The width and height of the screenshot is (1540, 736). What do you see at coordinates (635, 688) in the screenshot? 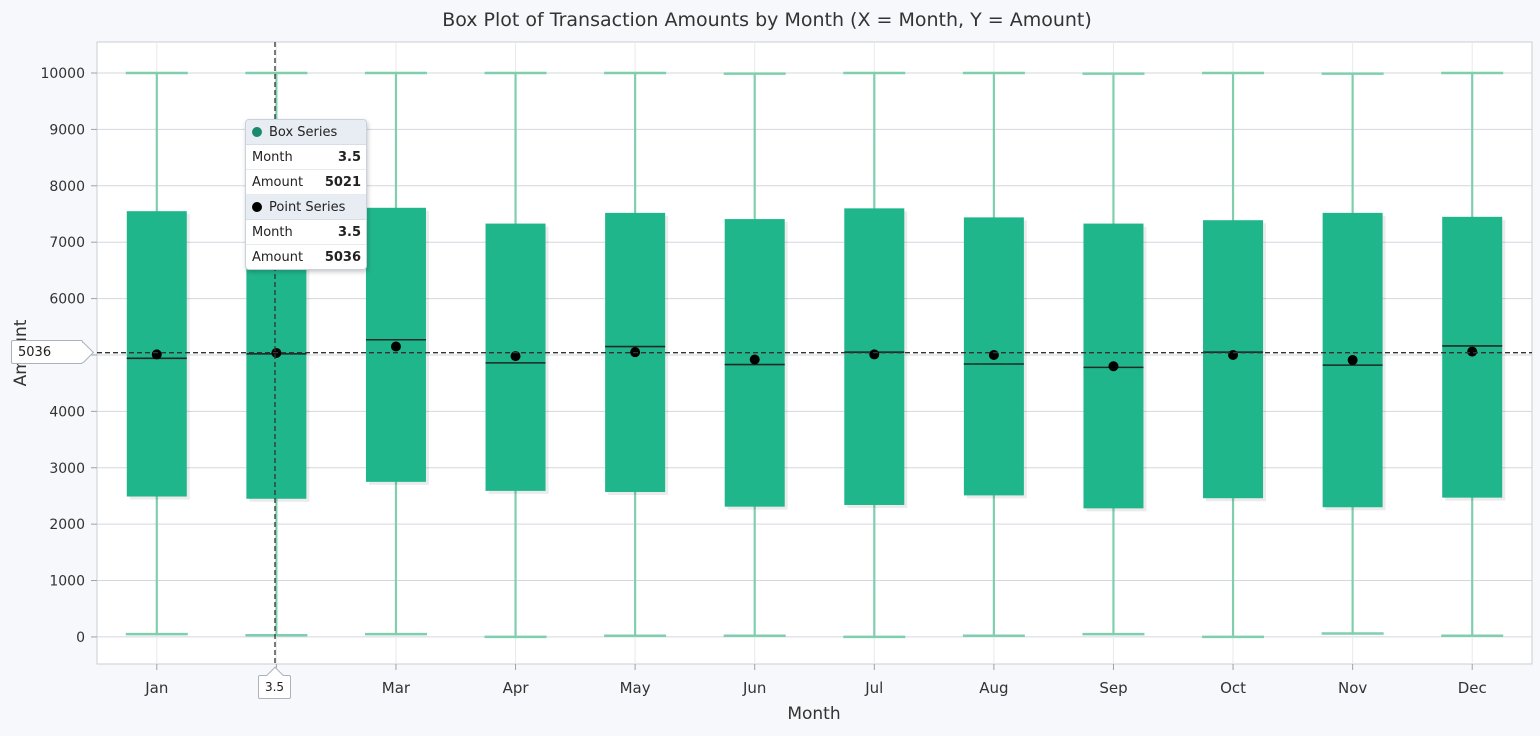
I see `x-tick-label: May` at bounding box center [635, 688].